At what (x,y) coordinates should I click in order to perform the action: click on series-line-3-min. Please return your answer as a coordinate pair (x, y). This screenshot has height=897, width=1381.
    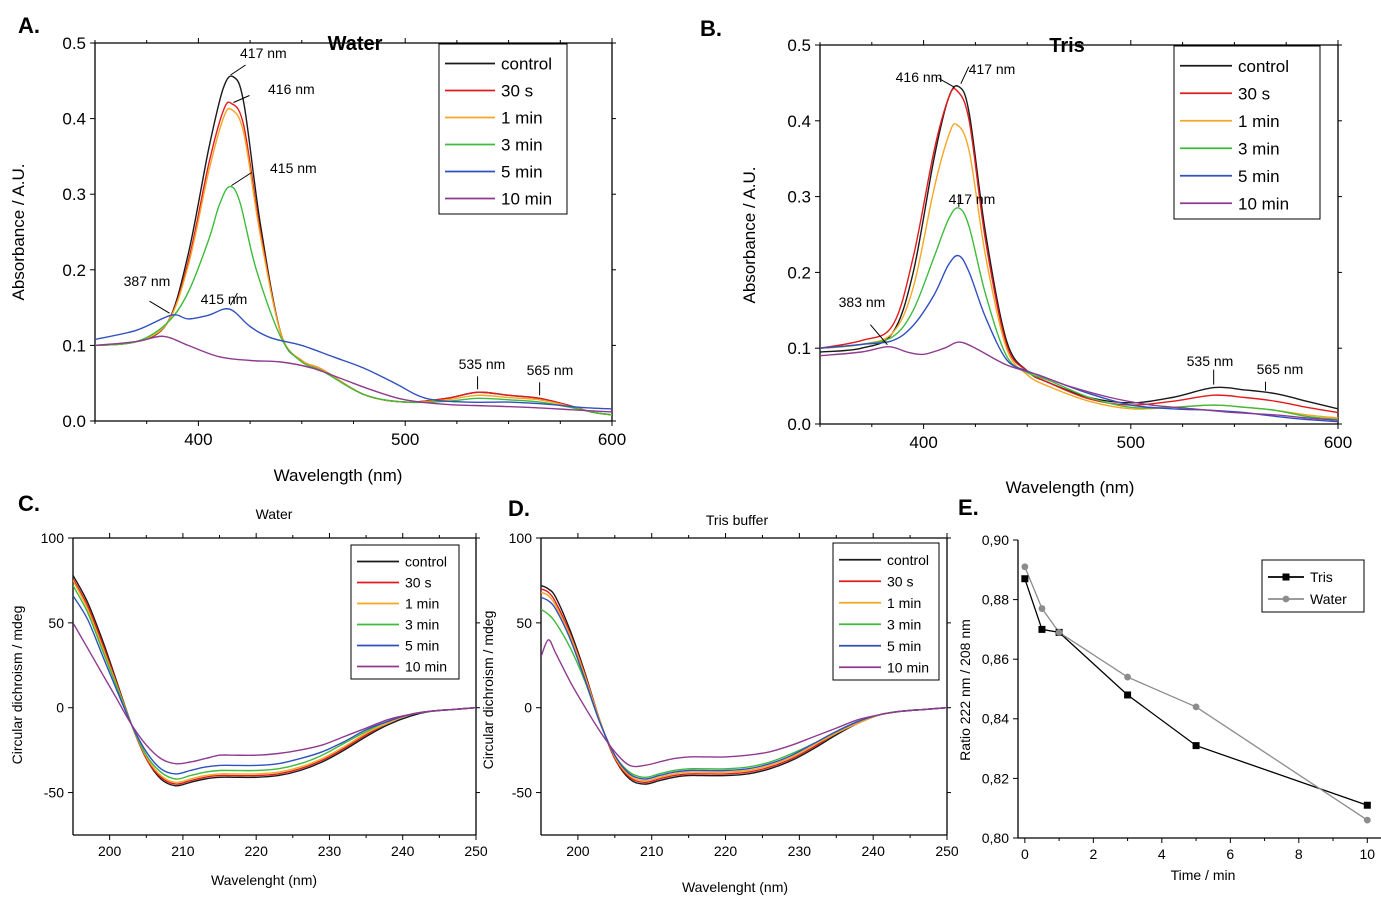
    Looking at the image, I should click on (353, 300).